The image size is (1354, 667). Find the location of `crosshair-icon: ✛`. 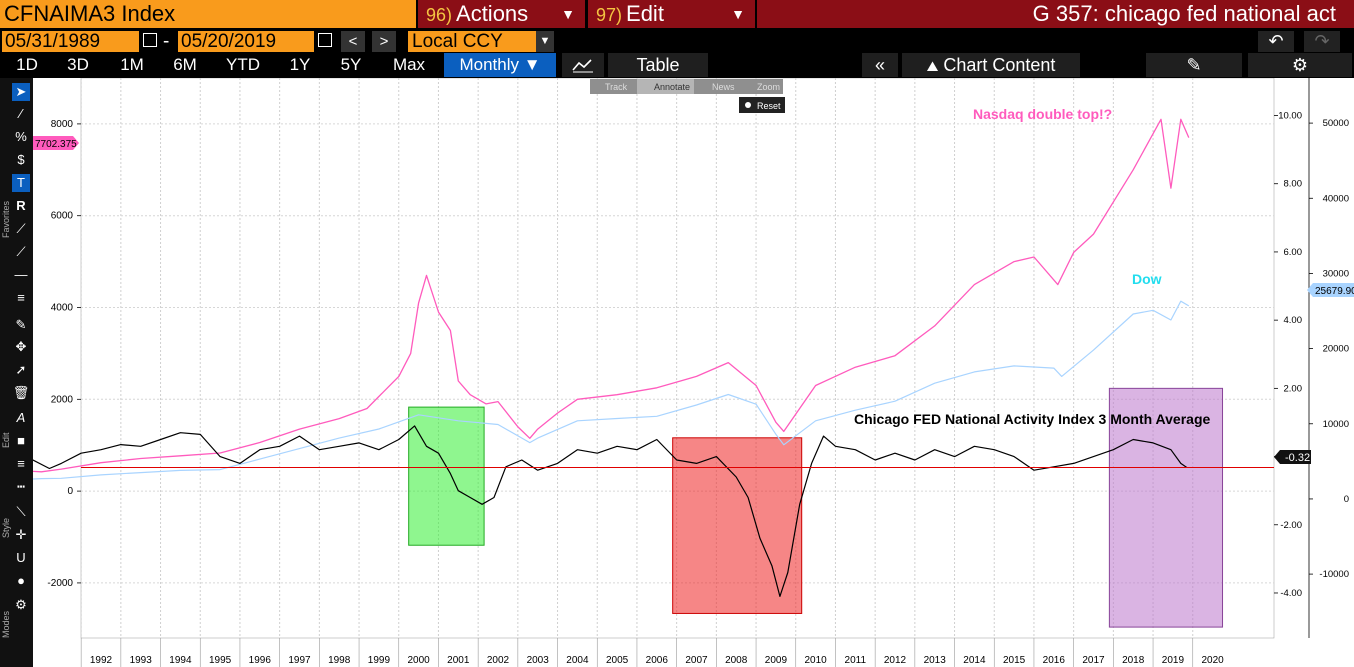

crosshair-icon: ✛ is located at coordinates (21, 534).